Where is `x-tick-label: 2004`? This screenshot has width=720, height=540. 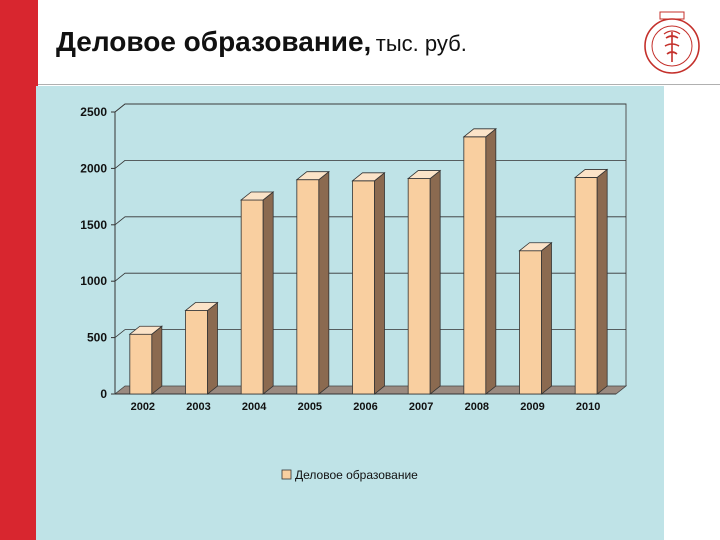
x-tick-label: 2004 is located at coordinates (254, 407).